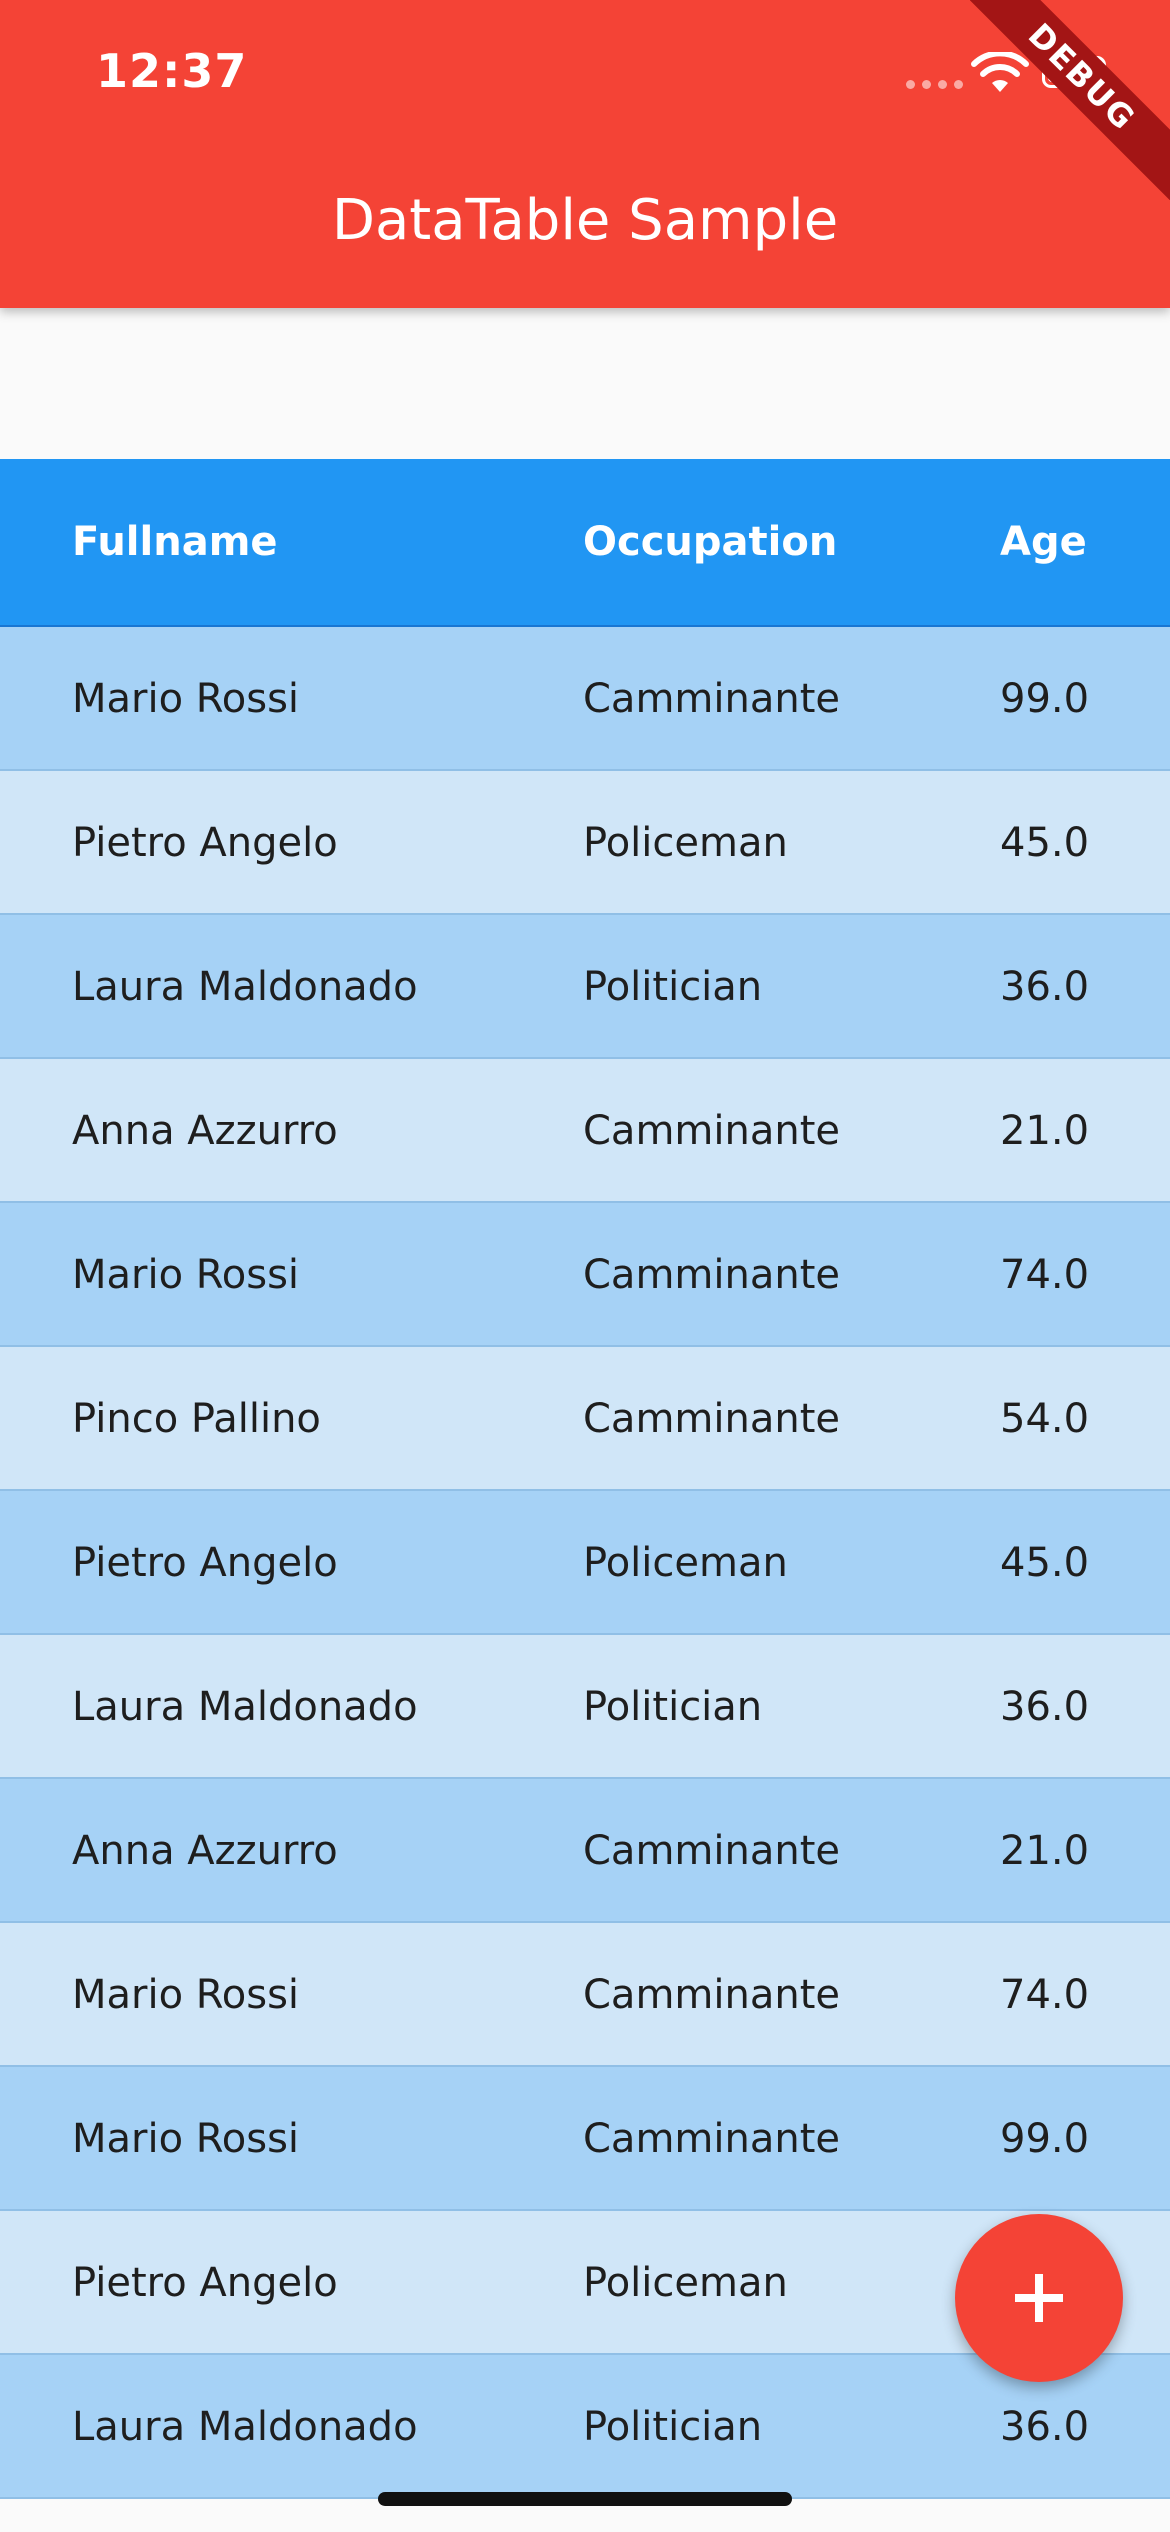 The image size is (1170, 2532). I want to click on column-header-fullname: Fullname, so click(175, 542).